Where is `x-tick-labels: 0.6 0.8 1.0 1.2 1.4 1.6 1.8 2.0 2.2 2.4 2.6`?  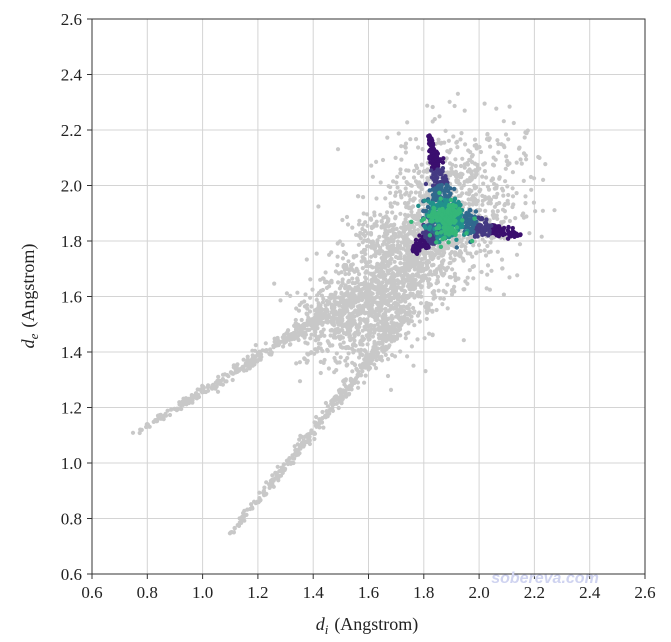 x-tick-labels: 0.6 0.8 1.0 1.2 1.4 1.6 1.8 2.0 2.2 2.4 2.6 is located at coordinates (368, 592).